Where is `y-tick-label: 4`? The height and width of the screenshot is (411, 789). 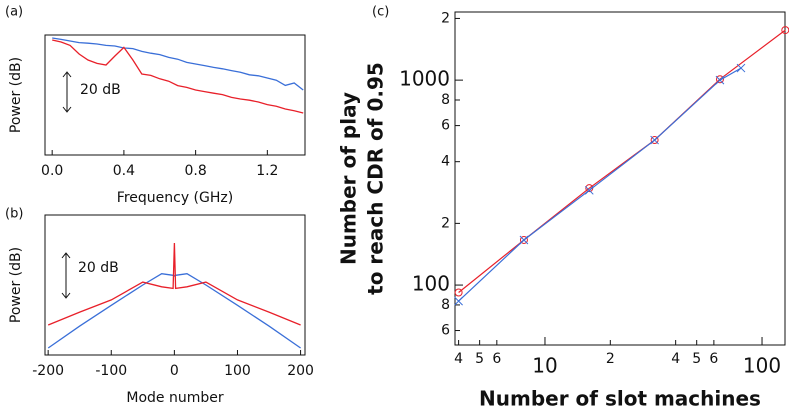 y-tick-label: 4 is located at coordinates (445, 162).